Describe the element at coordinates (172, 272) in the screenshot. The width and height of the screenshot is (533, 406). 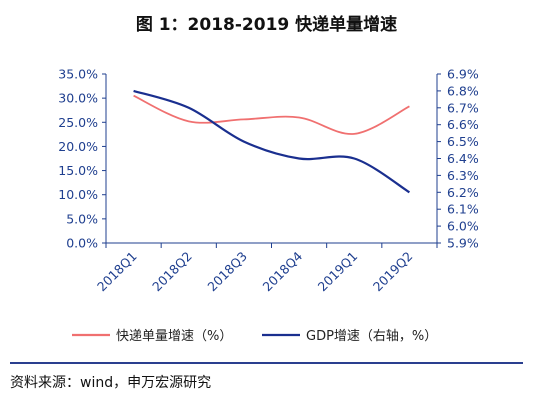
I see `x-tick-label: 2018Q2` at that location.